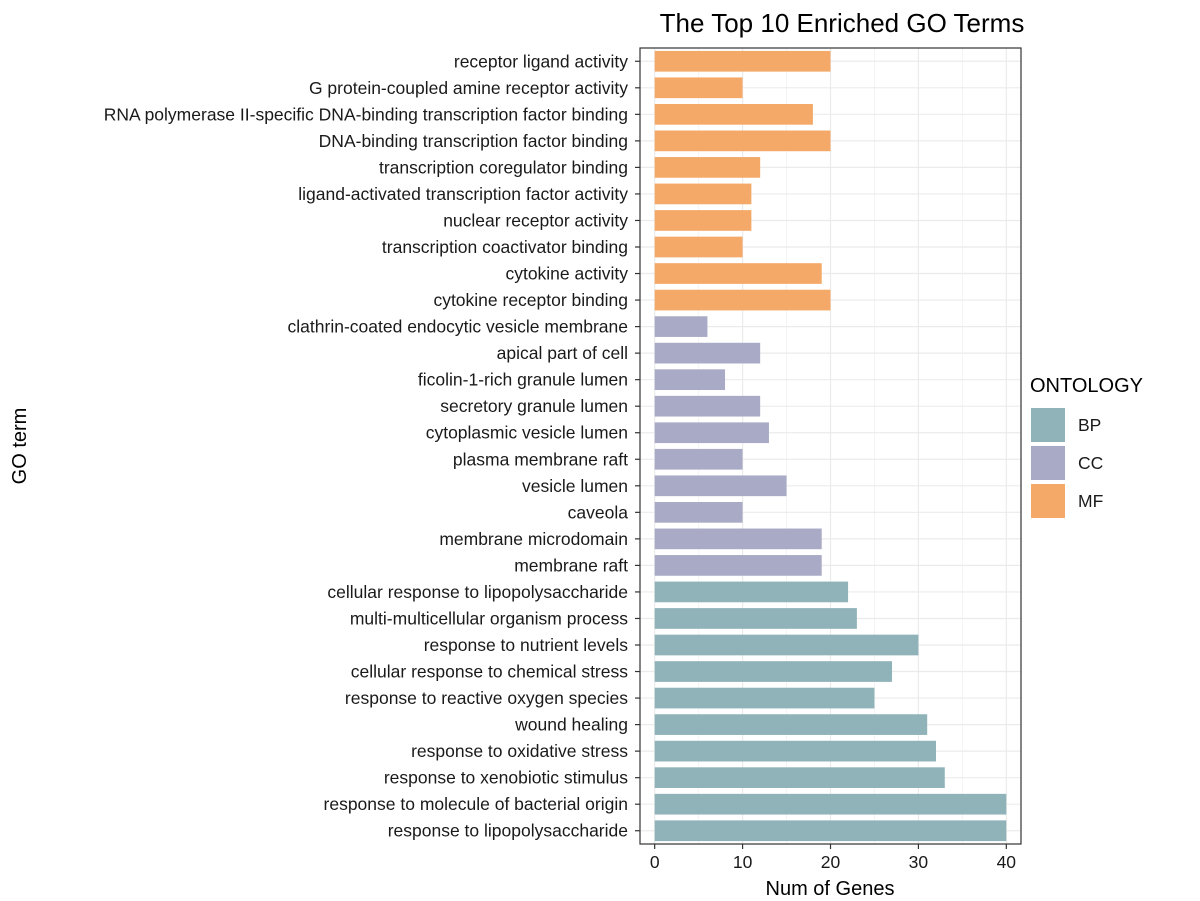 The width and height of the screenshot is (1200, 901). What do you see at coordinates (527, 433) in the screenshot?
I see `y-tick-label: cytoplasmic vesicle lumen` at bounding box center [527, 433].